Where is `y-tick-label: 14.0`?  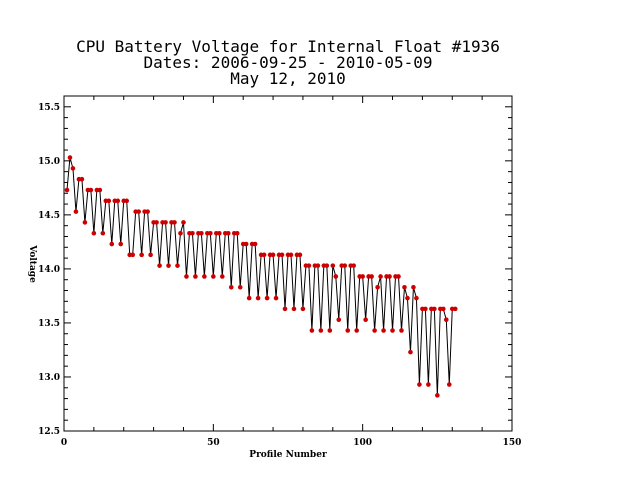
y-tick-label: 14.0 is located at coordinates (49, 270).